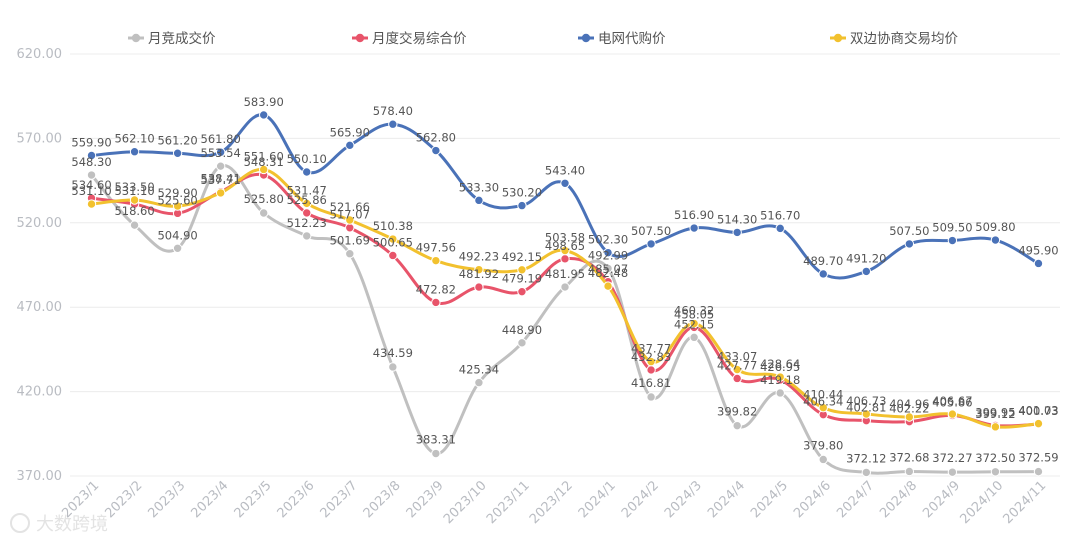 The image size is (1080, 546). I want to click on data-label: 548.30, so click(91, 162).